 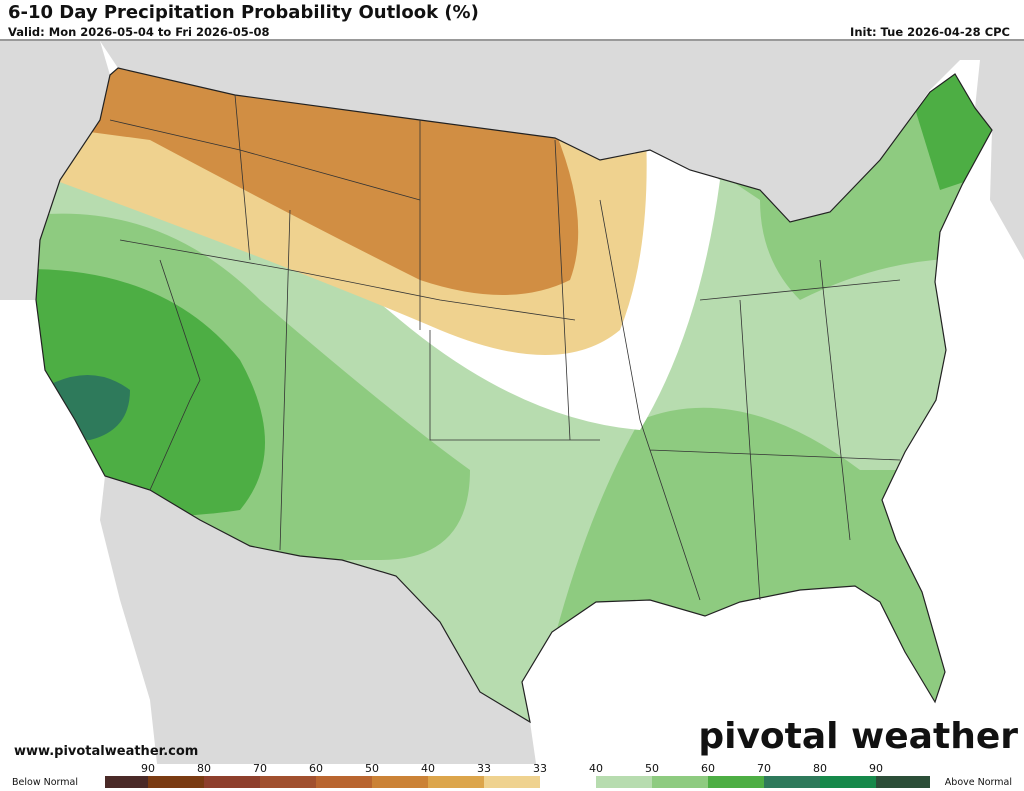 What do you see at coordinates (139, 32) in the screenshot?
I see `valid-time: Valid: Mon 2026-05-04 to Fri 2026-05-08` at bounding box center [139, 32].